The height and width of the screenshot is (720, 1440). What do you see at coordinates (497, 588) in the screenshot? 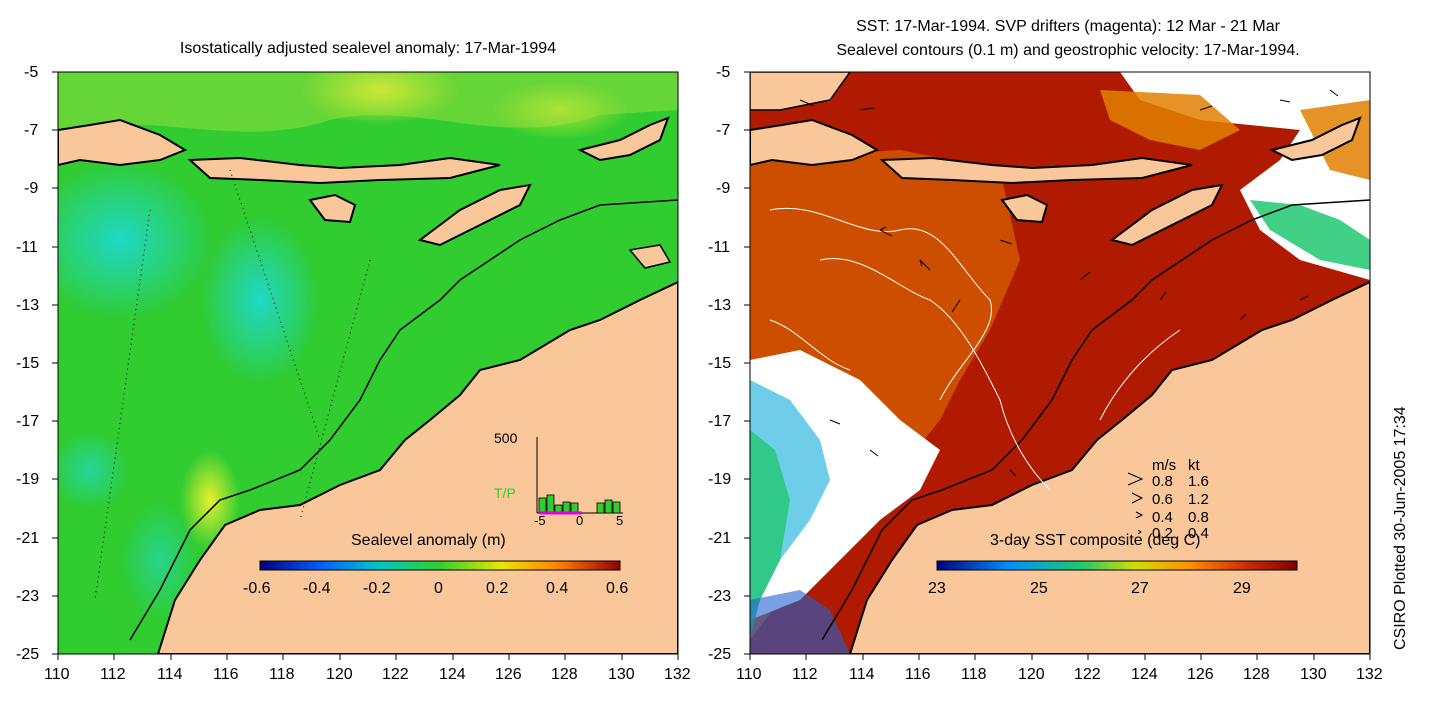
I see `sealevel-colorbar-tick: 0.2` at bounding box center [497, 588].